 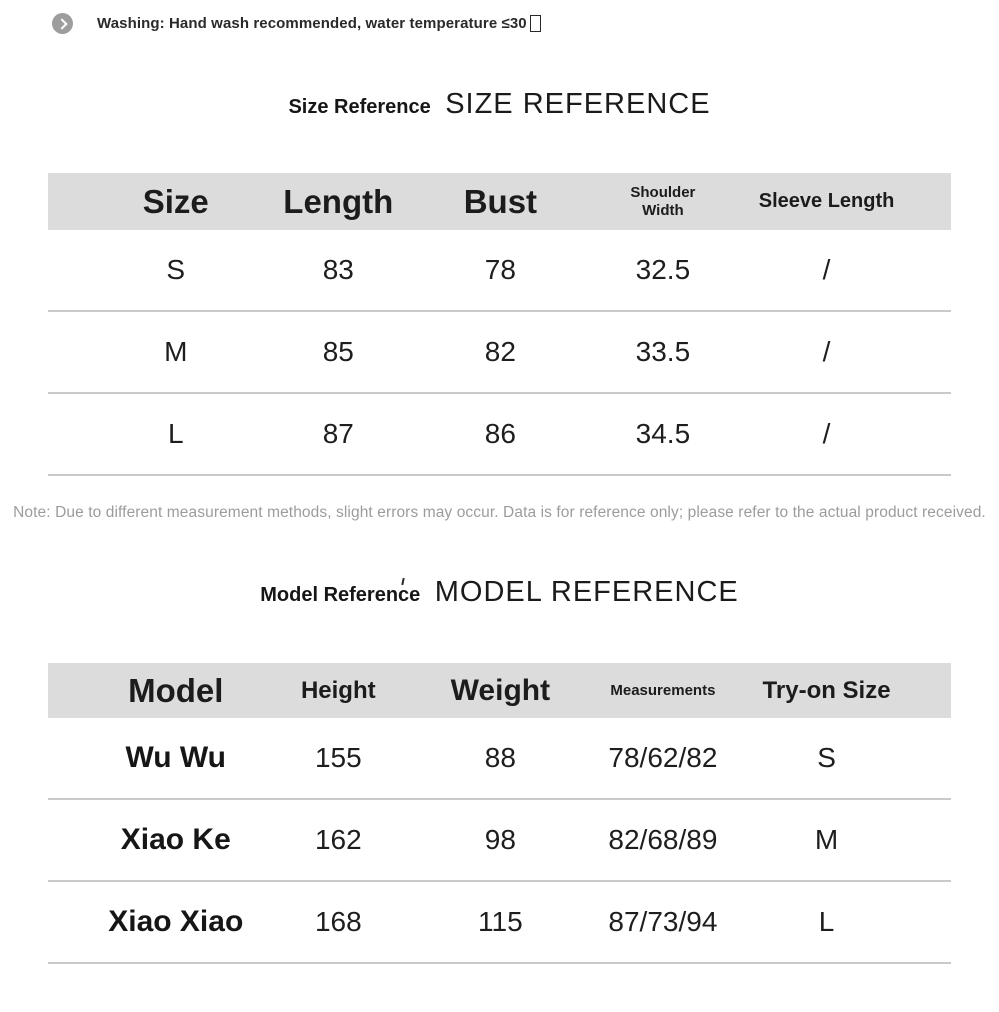 What do you see at coordinates (176, 269) in the screenshot?
I see `size-cell: S` at bounding box center [176, 269].